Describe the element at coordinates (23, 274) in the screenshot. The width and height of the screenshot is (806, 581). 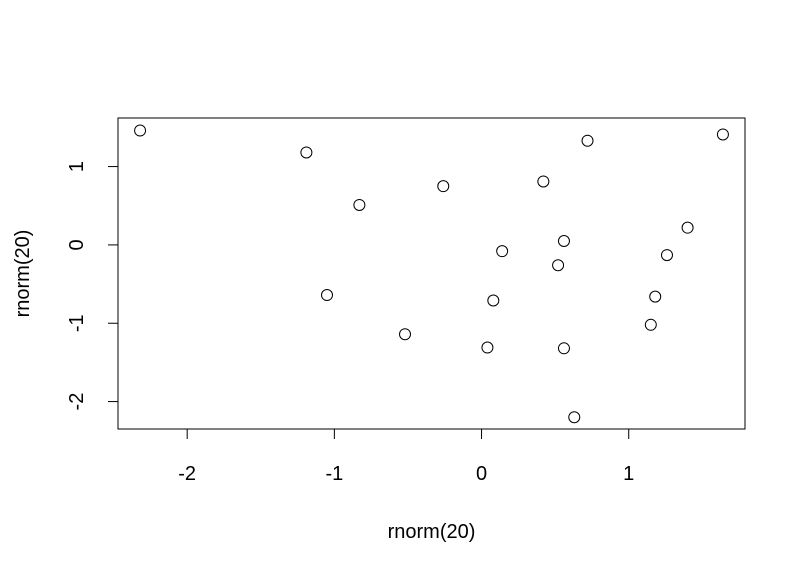
I see `y-axis-label: rnorm(20)` at that location.